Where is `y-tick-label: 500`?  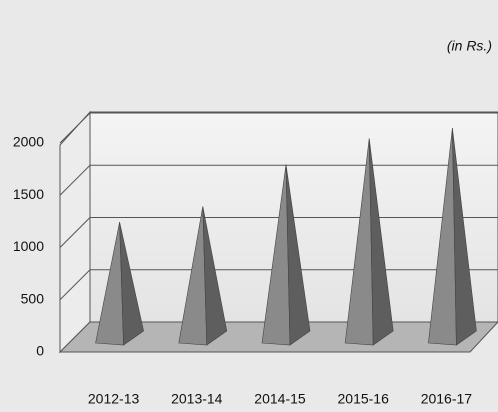 y-tick-label: 500 is located at coordinates (33, 298).